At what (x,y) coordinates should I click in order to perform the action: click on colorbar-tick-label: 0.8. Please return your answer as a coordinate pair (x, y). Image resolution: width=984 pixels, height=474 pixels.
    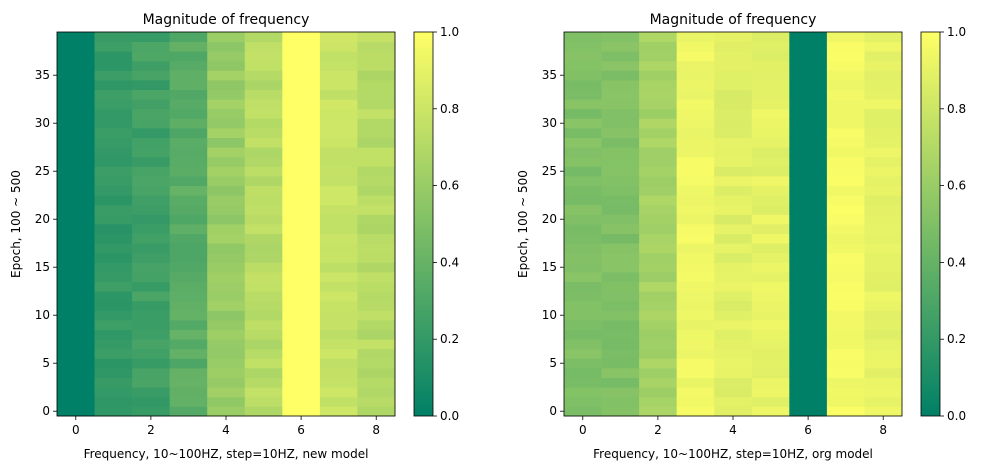
    Looking at the image, I should click on (449, 109).